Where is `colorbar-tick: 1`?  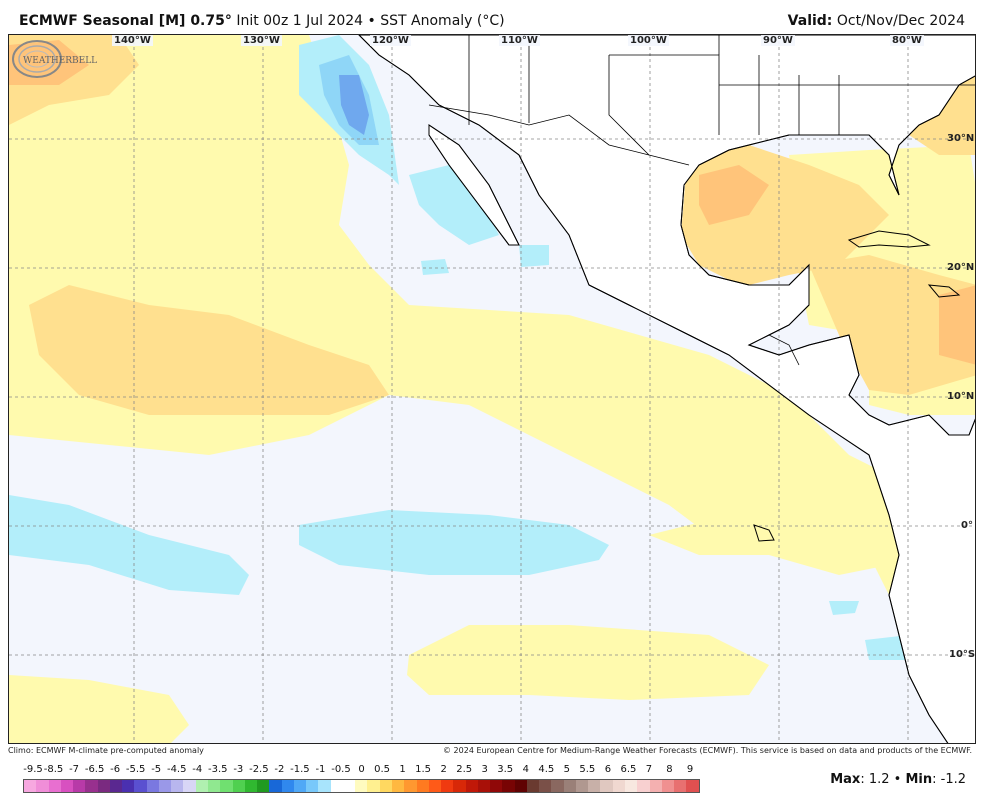
colorbar-tick: 1 is located at coordinates (402, 769).